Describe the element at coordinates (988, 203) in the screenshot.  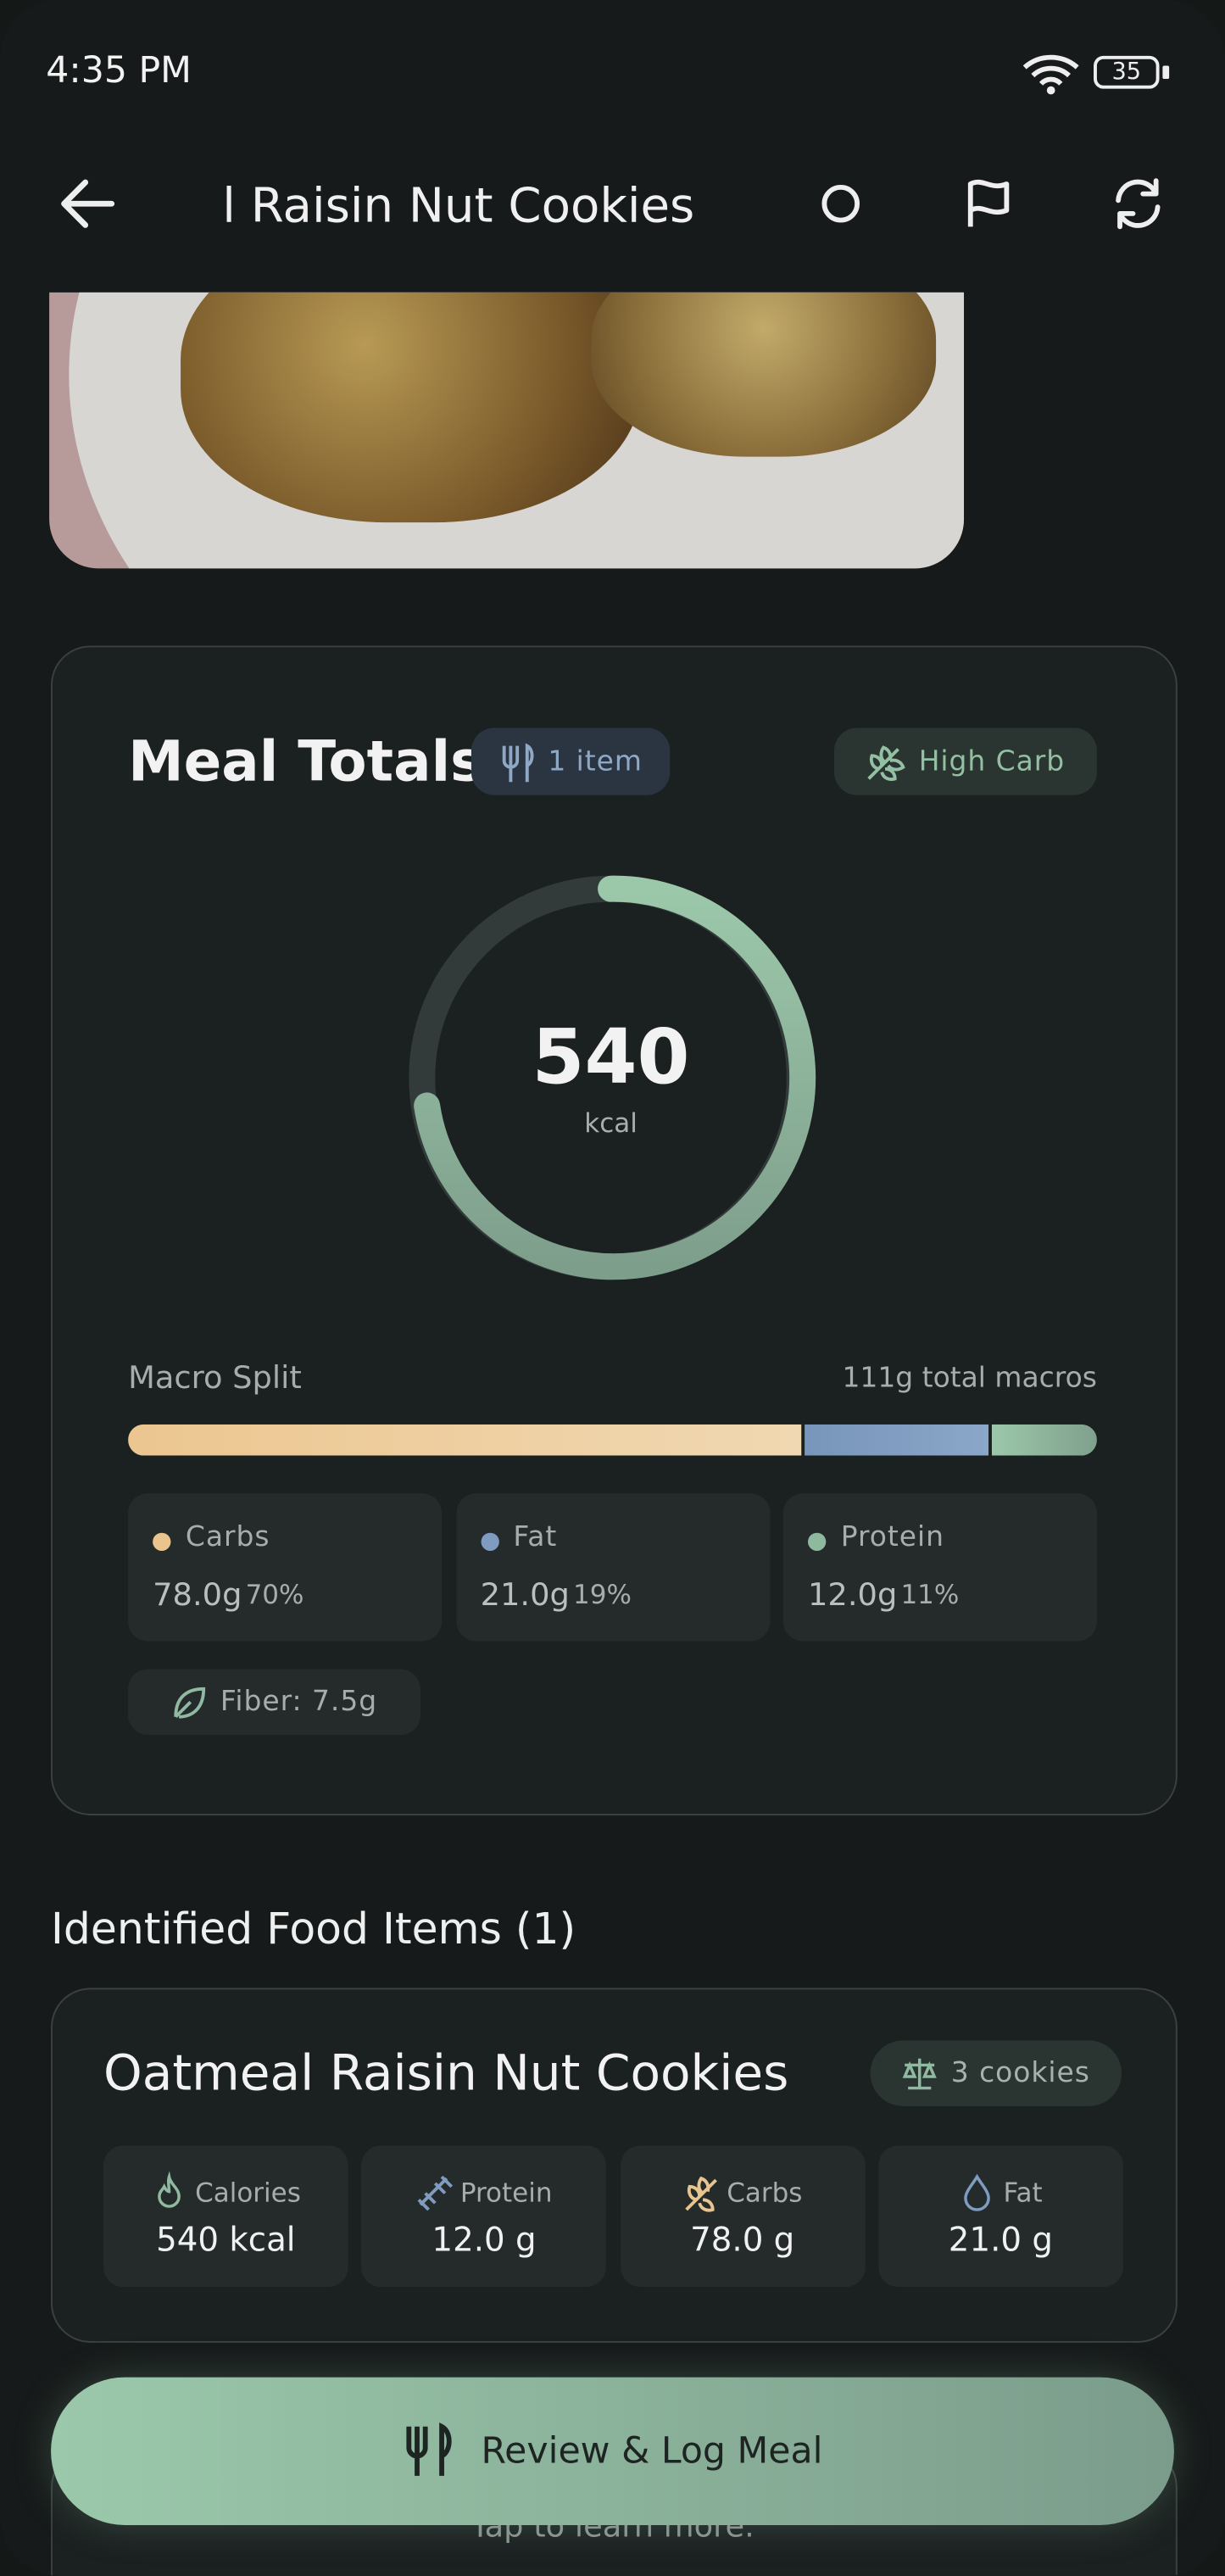
I see `flag-button` at that location.